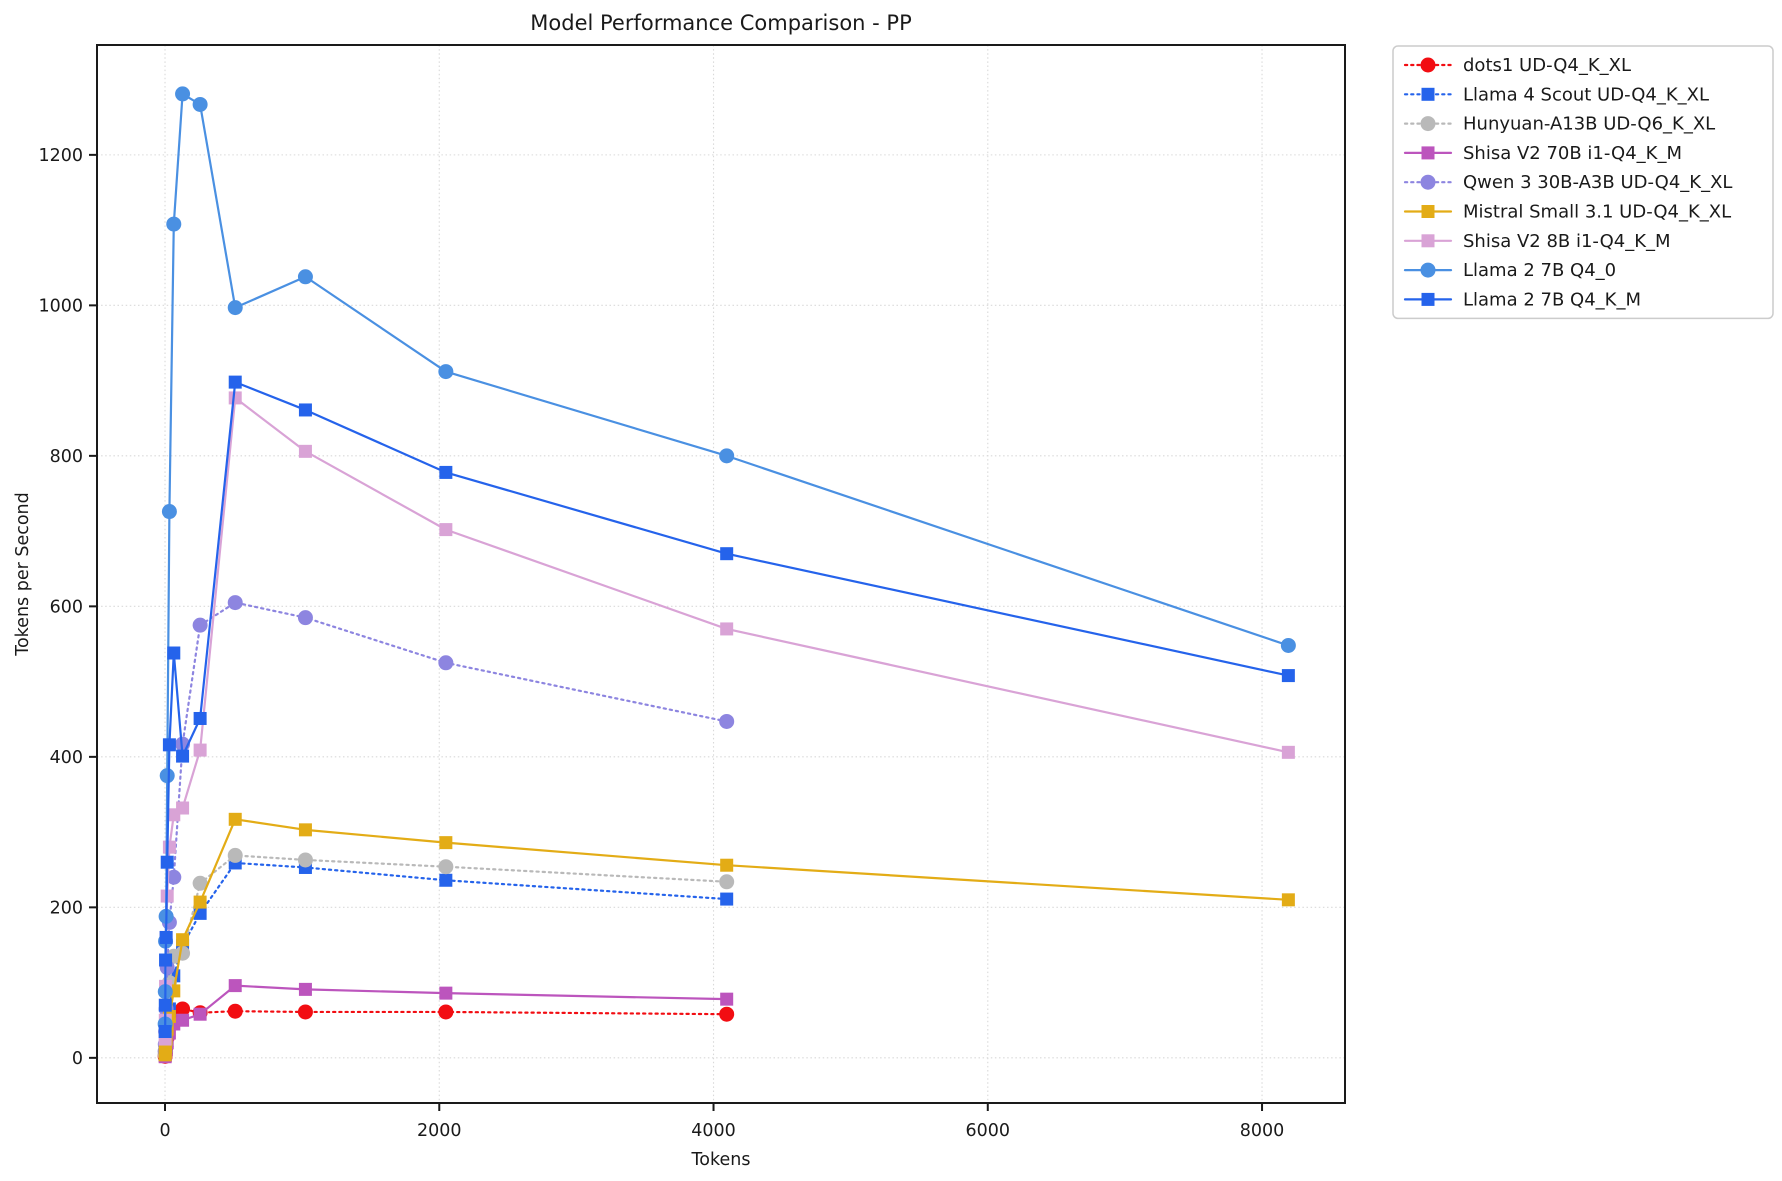 This screenshot has height=1181, width=1782. Describe the element at coordinates (66, 908) in the screenshot. I see `y-tick-label: 200` at that location.